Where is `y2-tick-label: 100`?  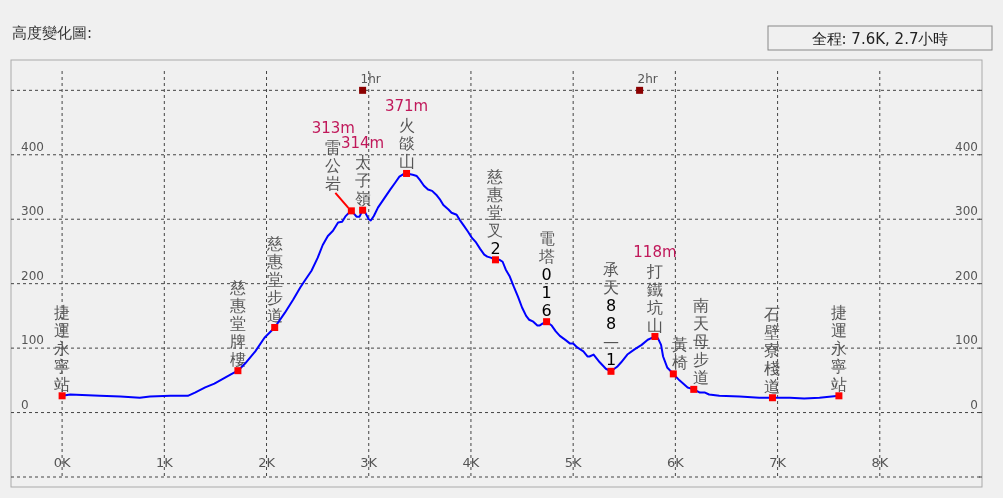 y2-tick-label: 100 is located at coordinates (966, 340).